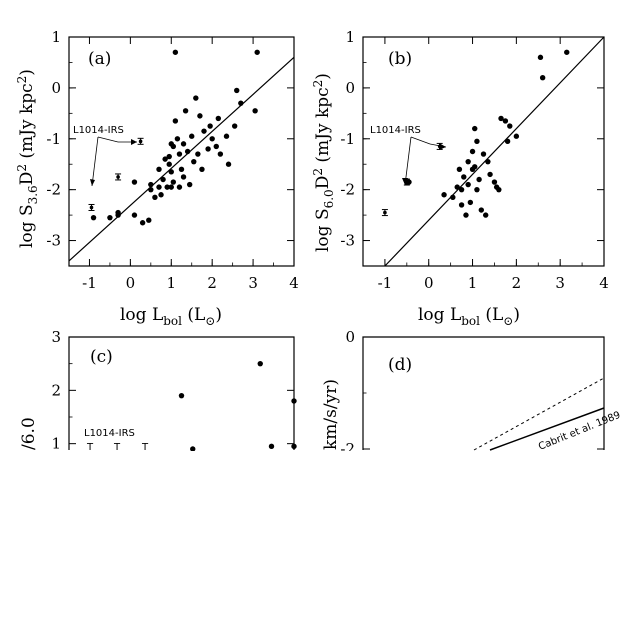 This screenshot has height=638, width=638. What do you see at coordinates (101, 357) in the screenshot?
I see `panel-c-label: (c)` at bounding box center [101, 357].